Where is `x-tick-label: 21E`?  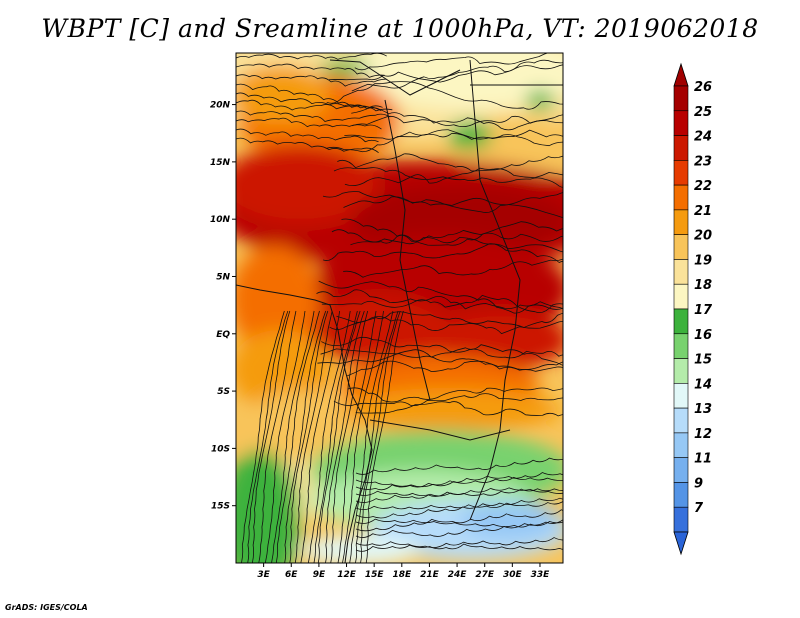 x-tick-label: 21E is located at coordinates (430, 575).